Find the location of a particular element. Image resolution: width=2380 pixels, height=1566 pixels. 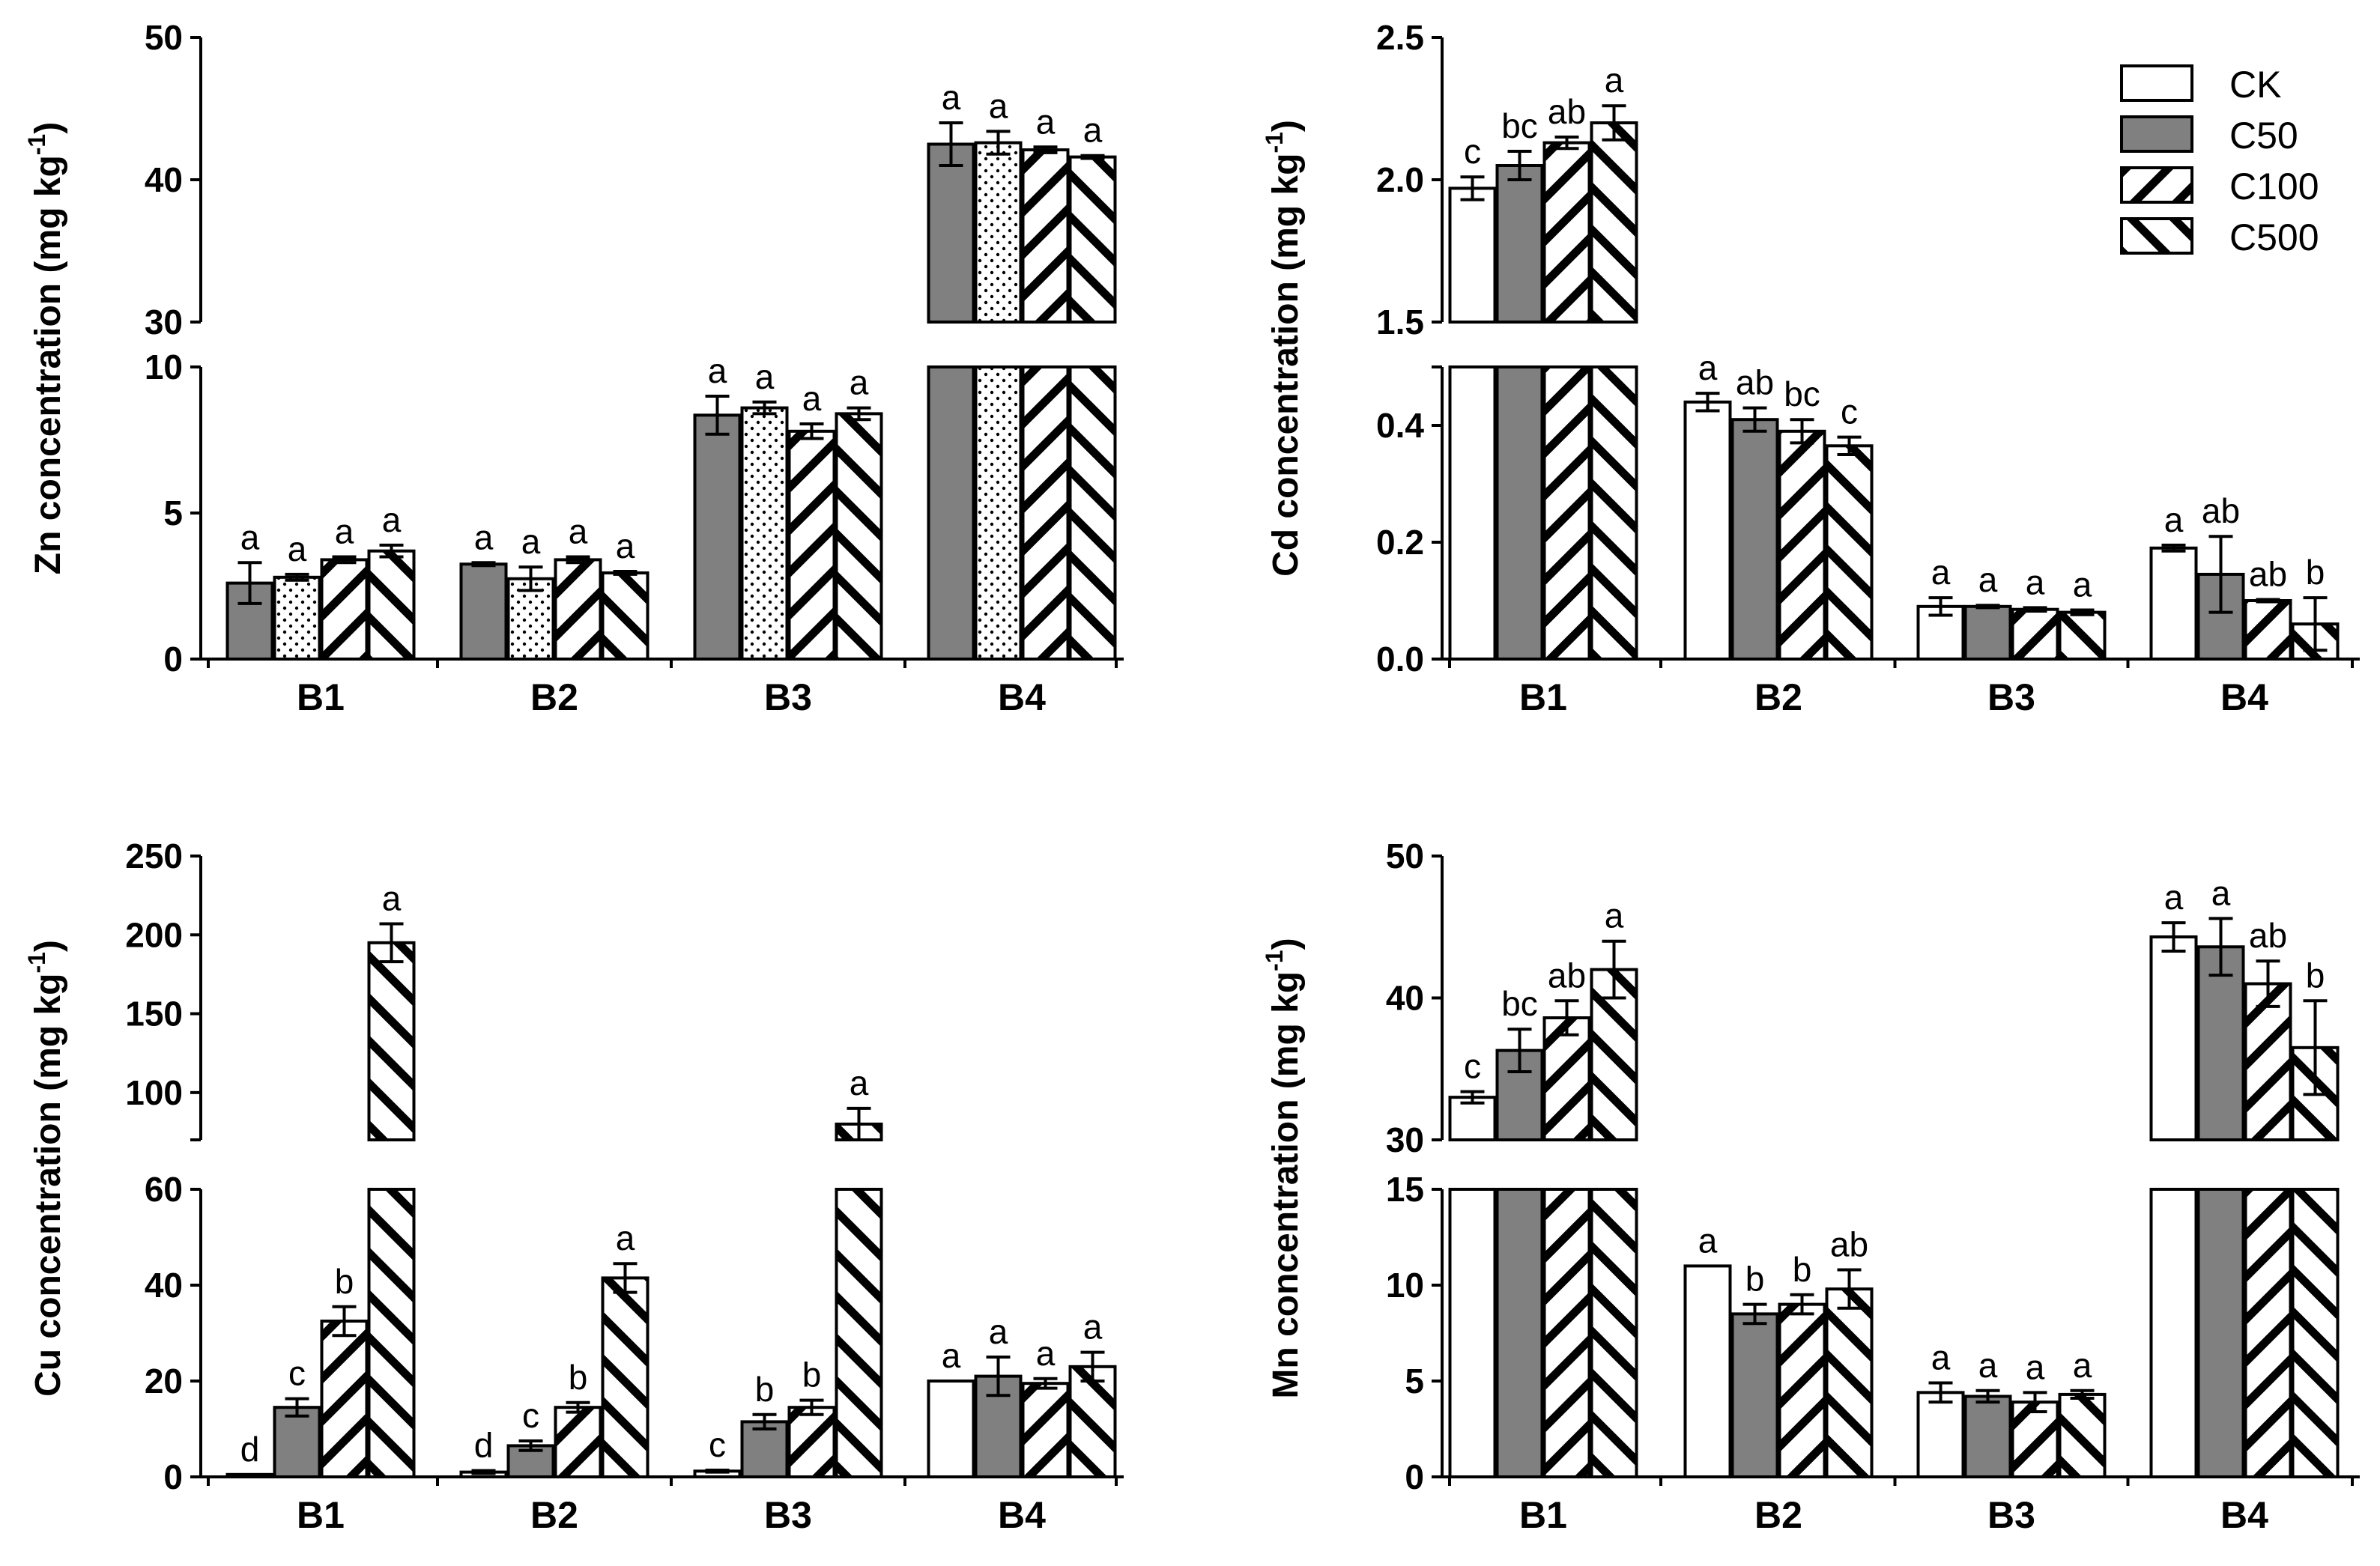

cu-bar-b3-s2: b is located at coordinates (811, 1417).